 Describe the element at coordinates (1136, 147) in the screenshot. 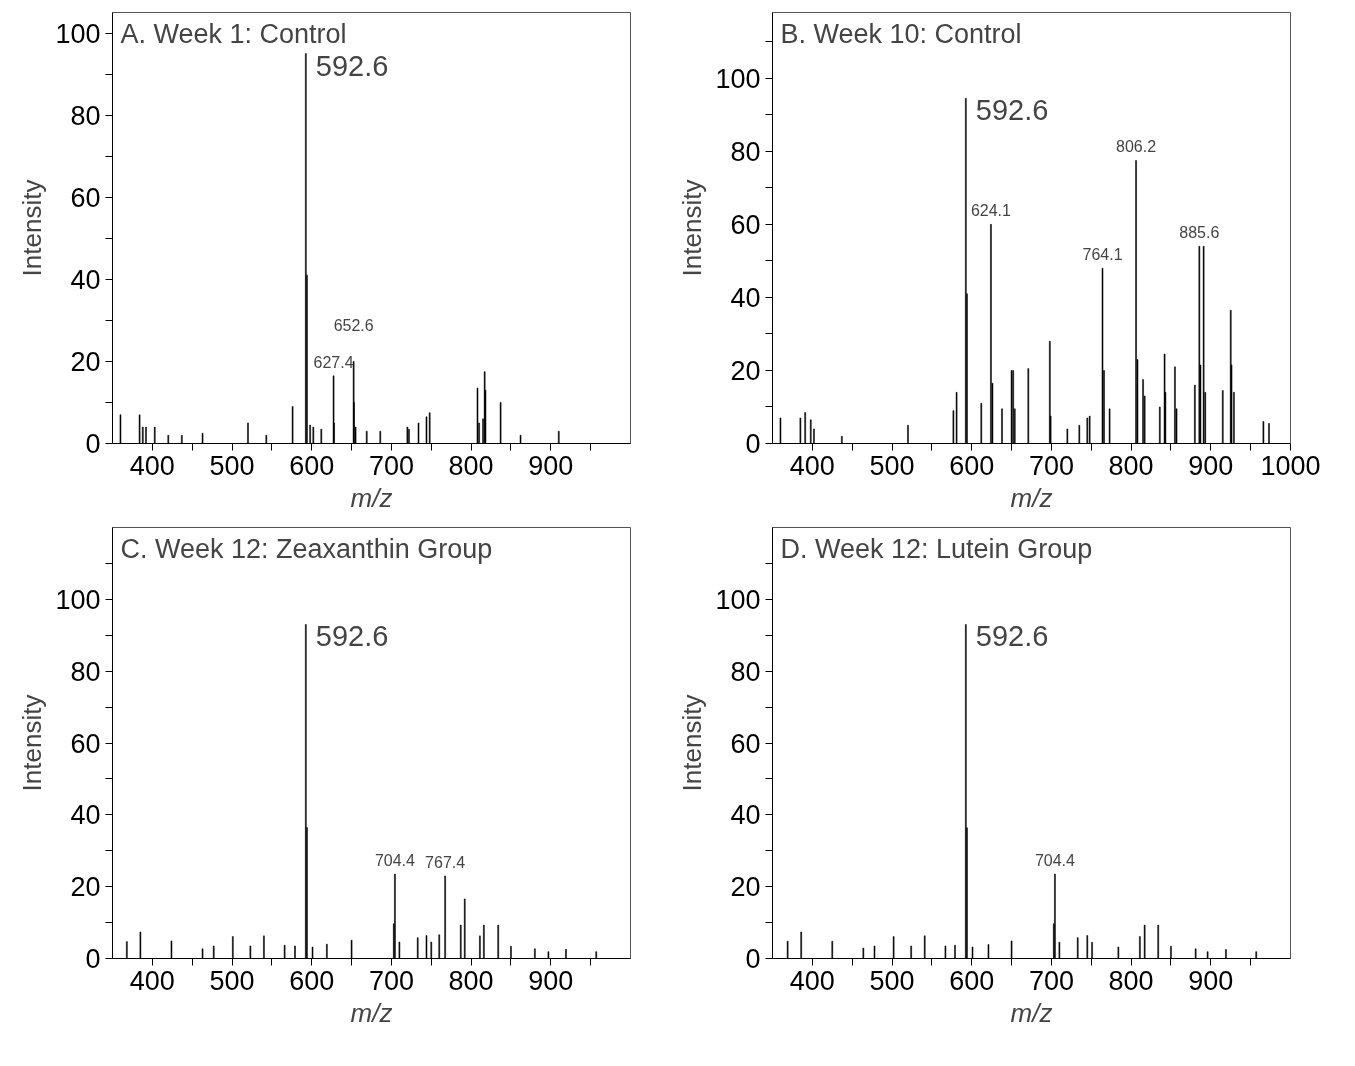

I see `annotation: 806.2` at that location.